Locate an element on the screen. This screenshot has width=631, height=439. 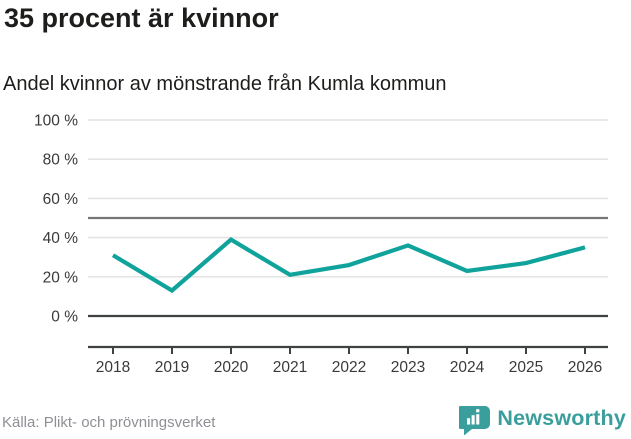
newsworthy-logo: Newsworthy is located at coordinates (542, 418).